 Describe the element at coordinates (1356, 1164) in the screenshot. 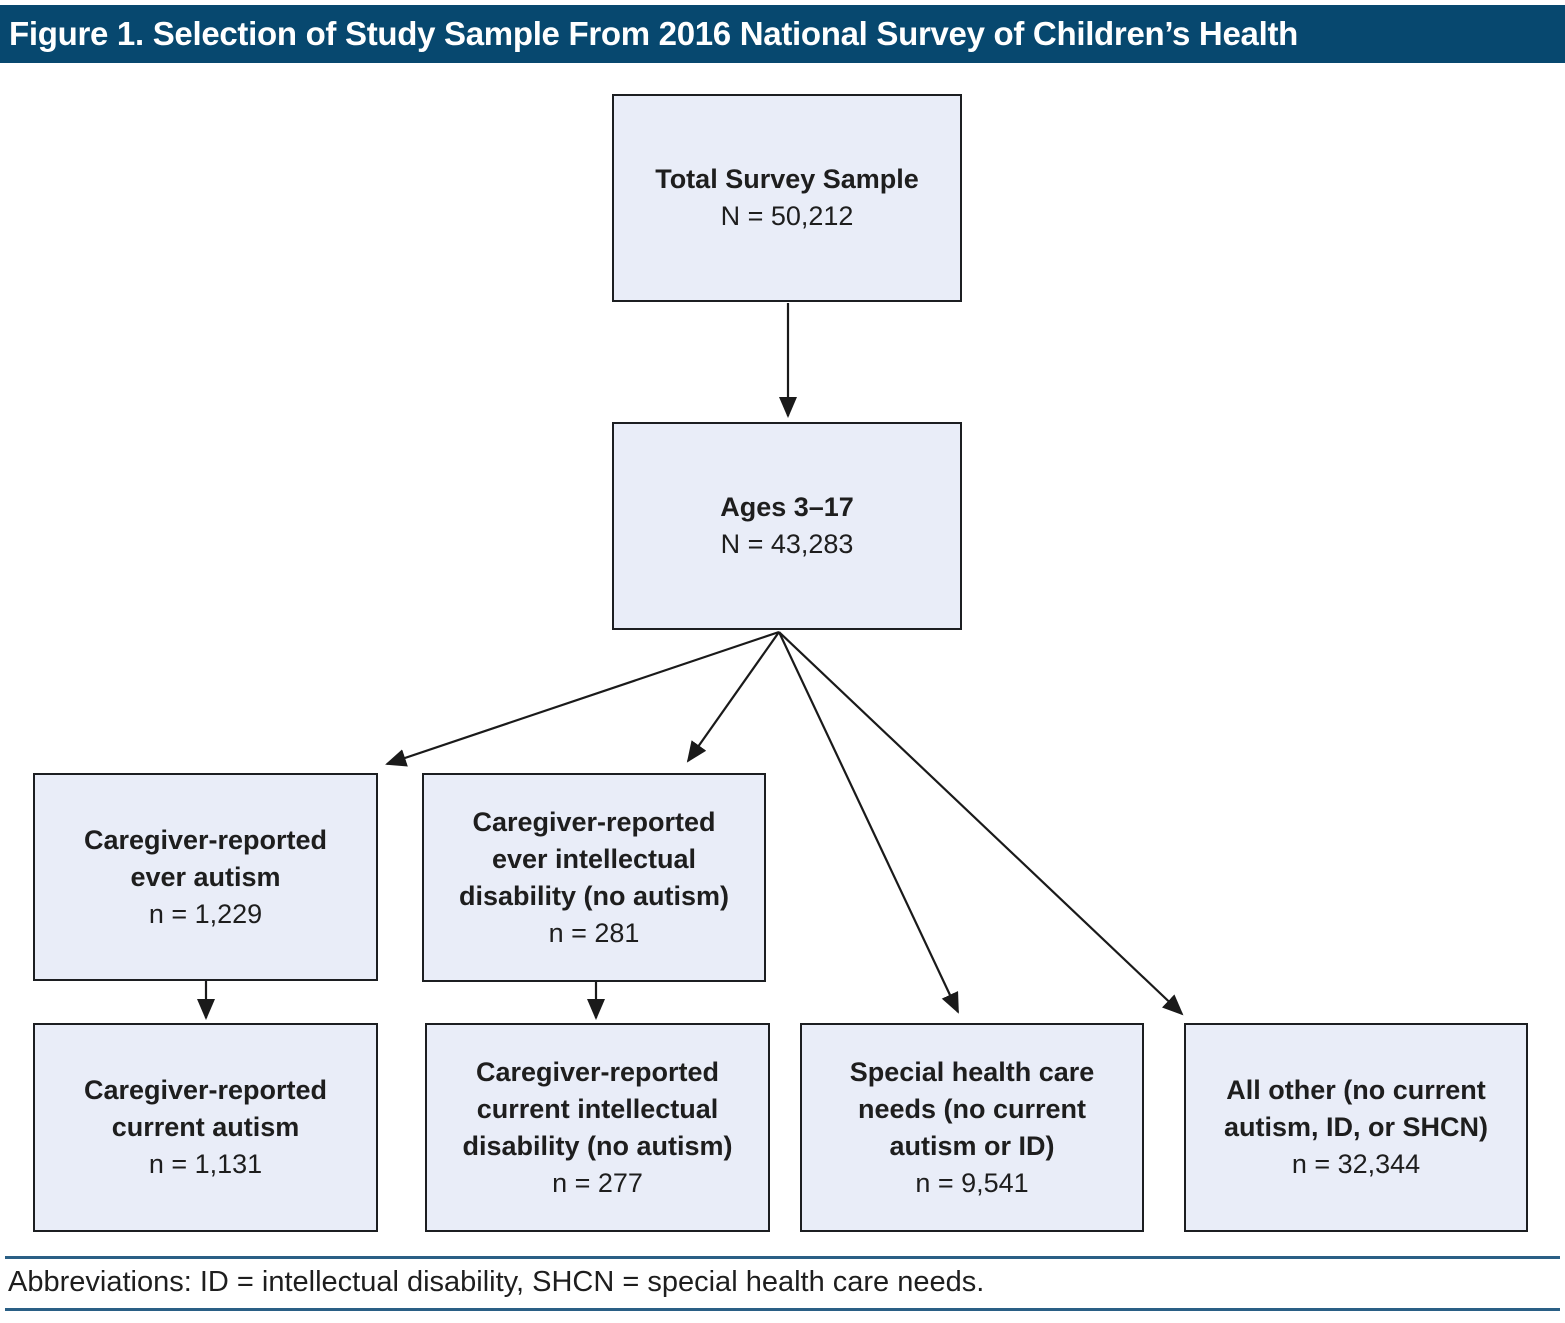

I see `node-n-value: n = 32,344` at that location.